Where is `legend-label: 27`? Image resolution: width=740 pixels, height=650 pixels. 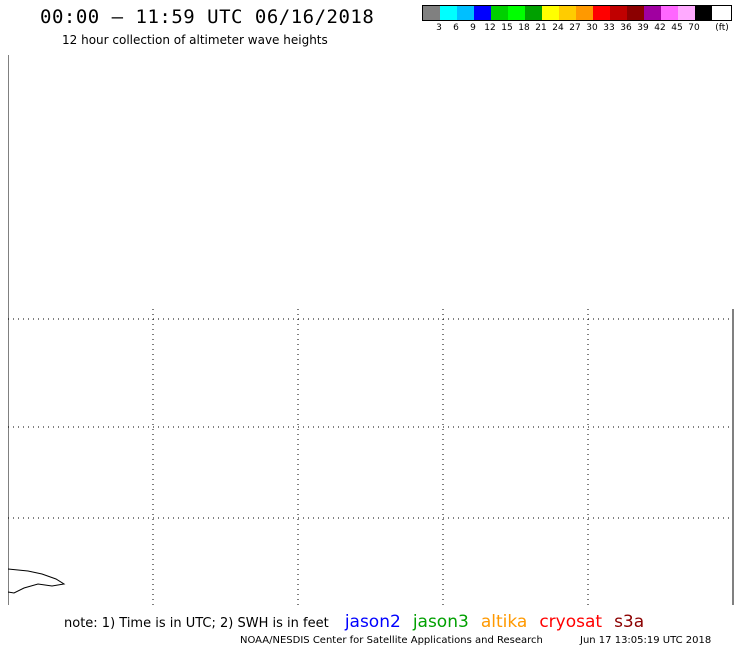
legend-label: 27 is located at coordinates (575, 28).